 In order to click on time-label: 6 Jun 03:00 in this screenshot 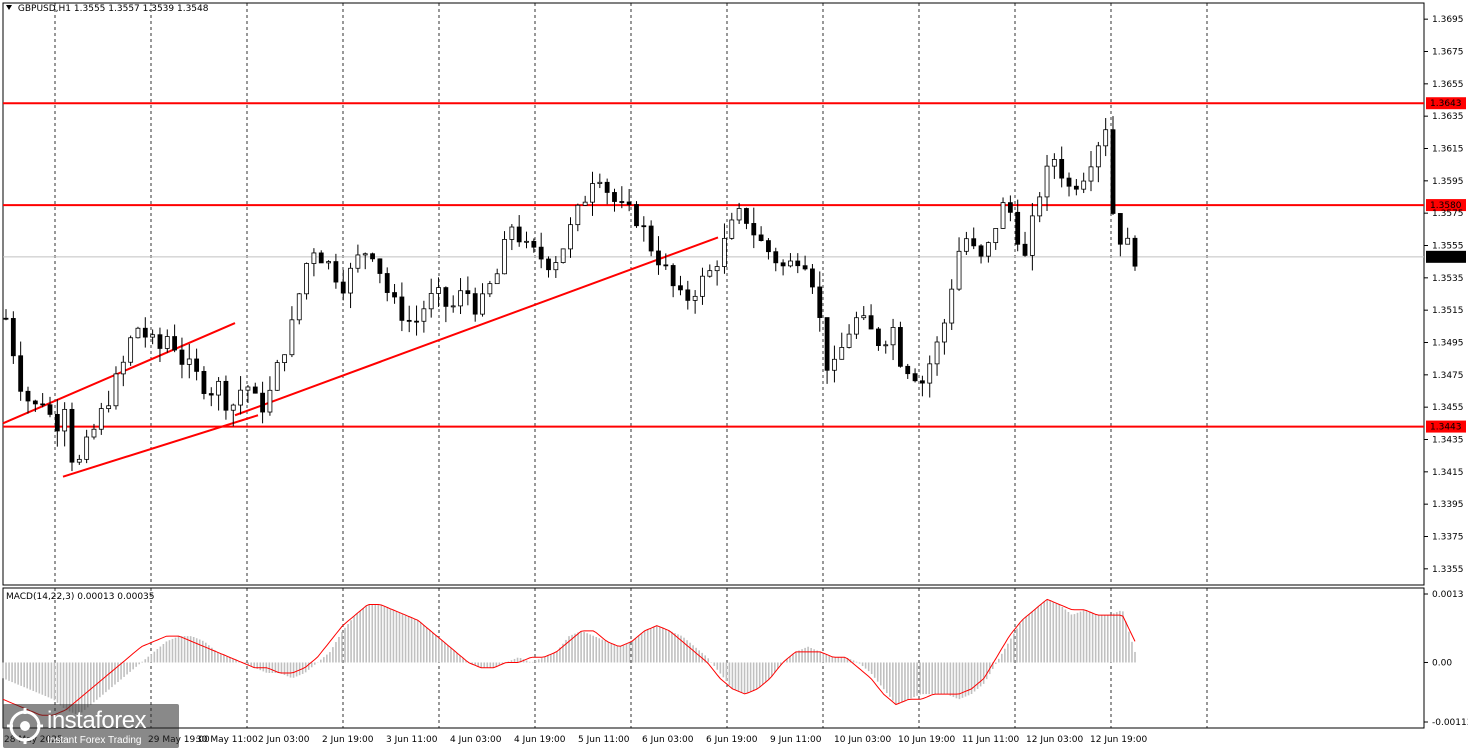, I will do `click(668, 740)`.